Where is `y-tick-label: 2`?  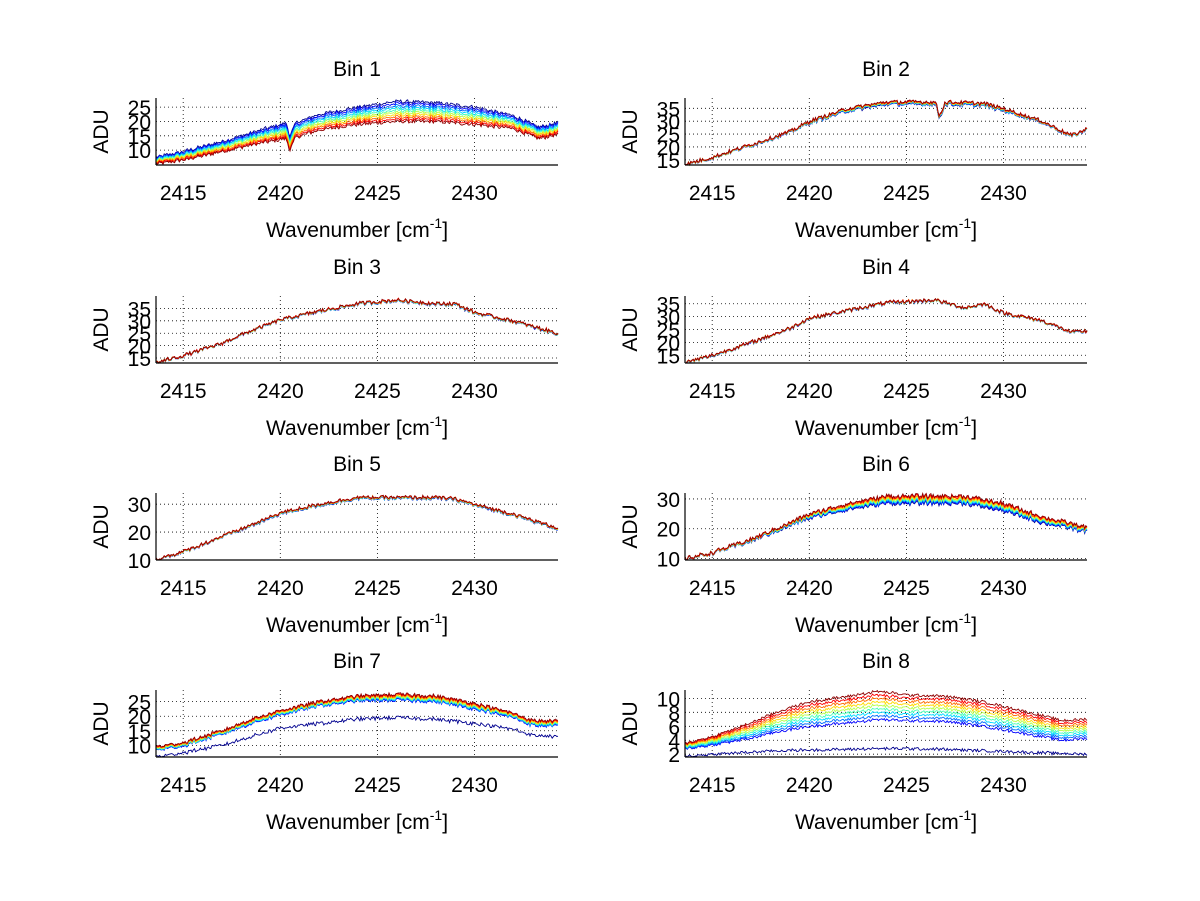 y-tick-label: 2 is located at coordinates (674, 755).